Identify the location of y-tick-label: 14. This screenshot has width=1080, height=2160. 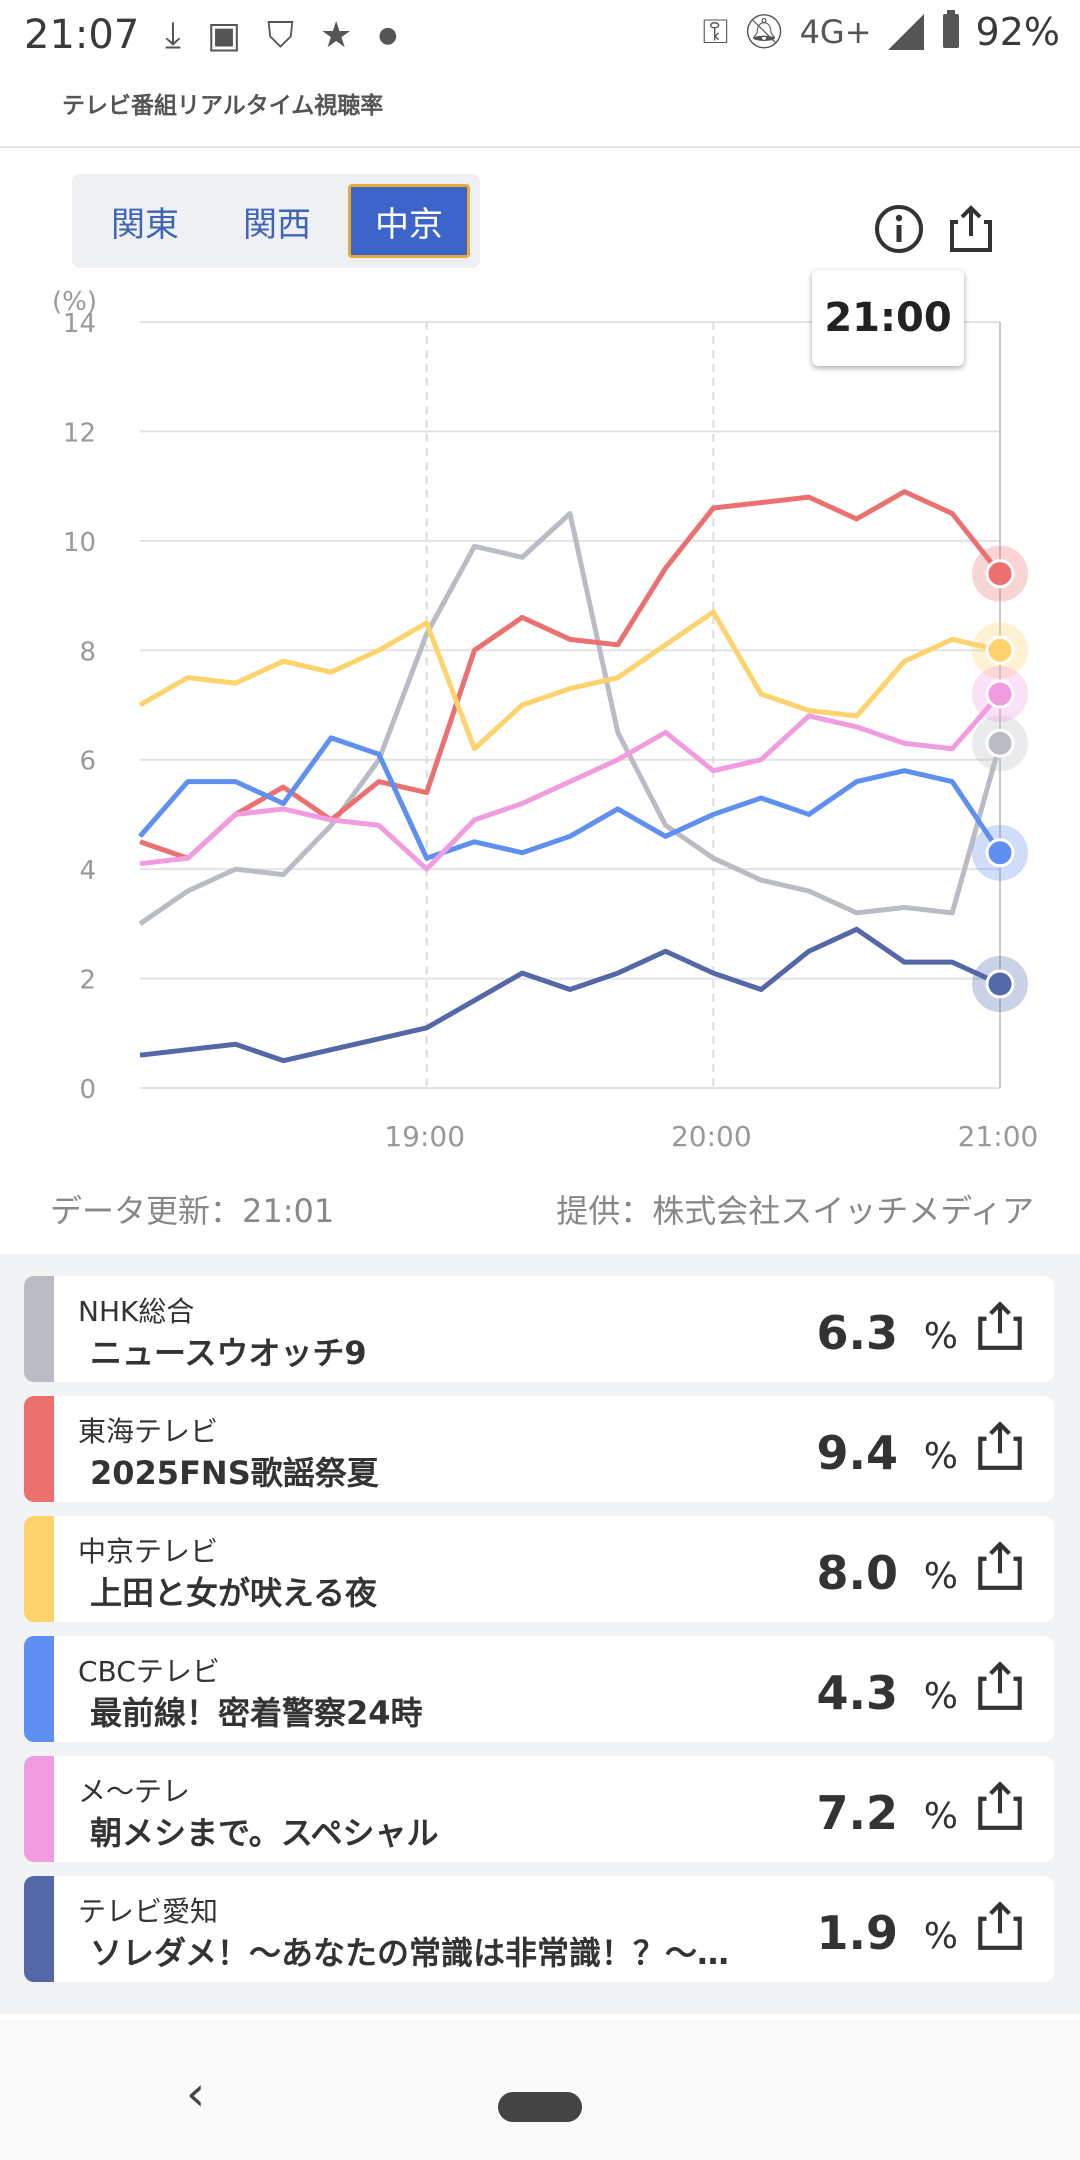
(79, 324).